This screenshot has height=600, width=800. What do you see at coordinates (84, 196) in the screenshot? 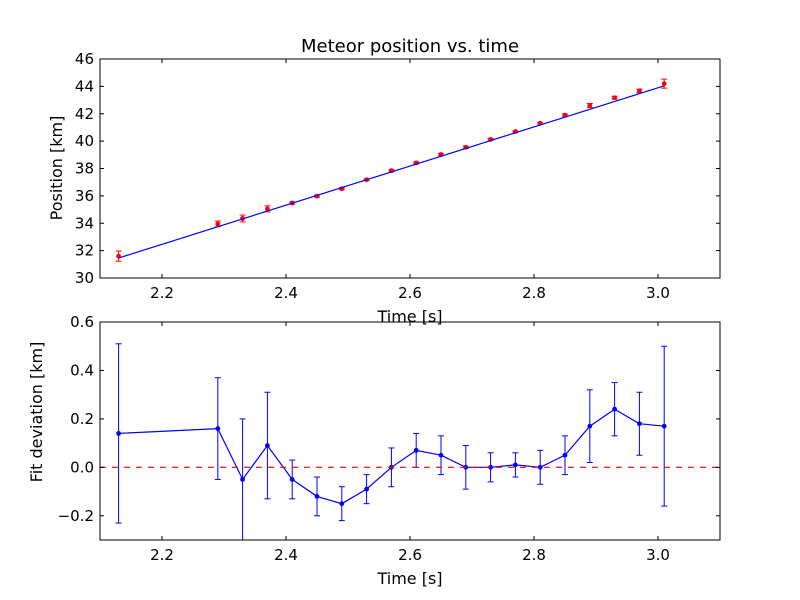
I see `position-y-tick-label: 36` at bounding box center [84, 196].